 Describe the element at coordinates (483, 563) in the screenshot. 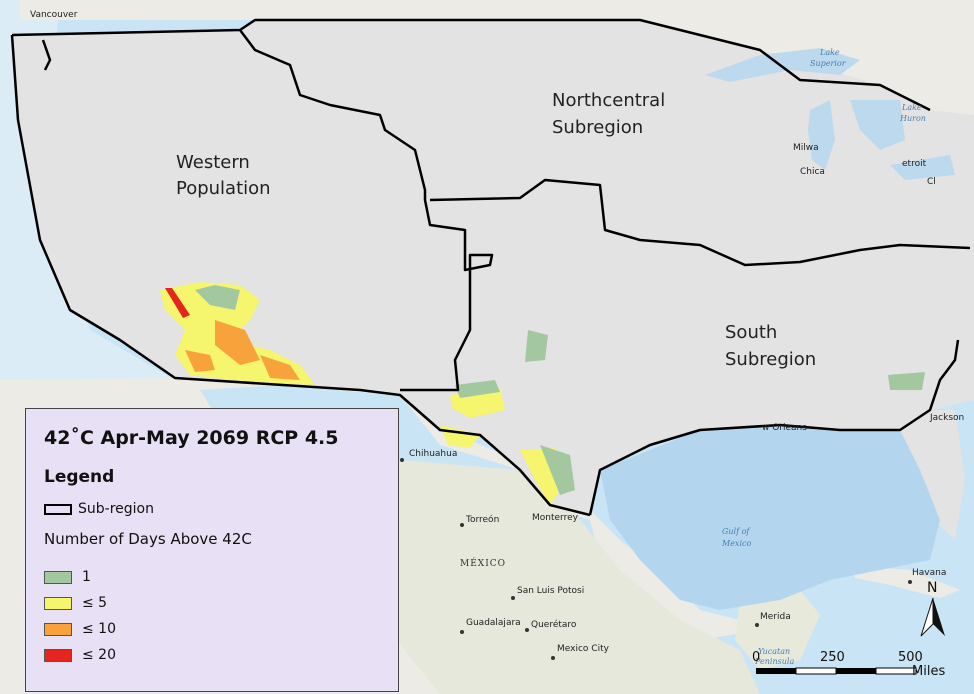

I see `country-label-mexico: MÉXICO` at that location.